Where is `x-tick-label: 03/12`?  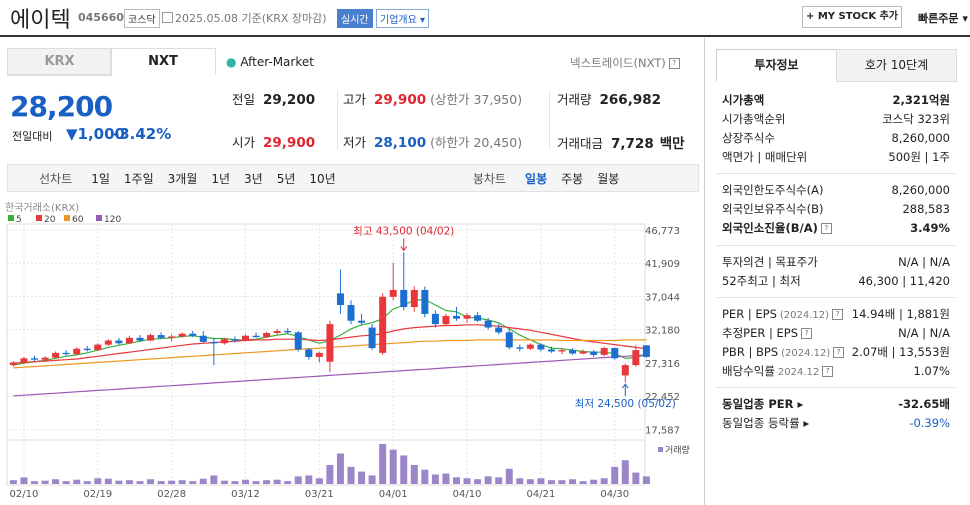 x-tick-label: 03/12 is located at coordinates (245, 494).